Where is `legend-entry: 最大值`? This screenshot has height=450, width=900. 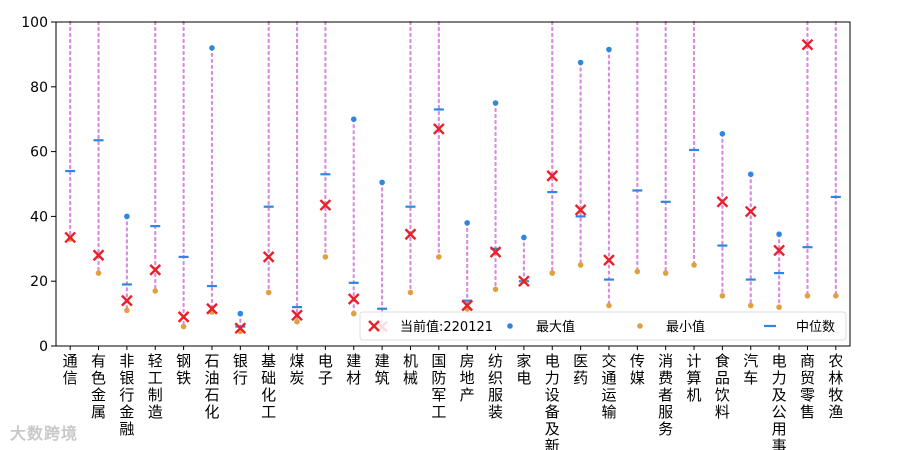 legend-entry: 最大值 is located at coordinates (541, 327).